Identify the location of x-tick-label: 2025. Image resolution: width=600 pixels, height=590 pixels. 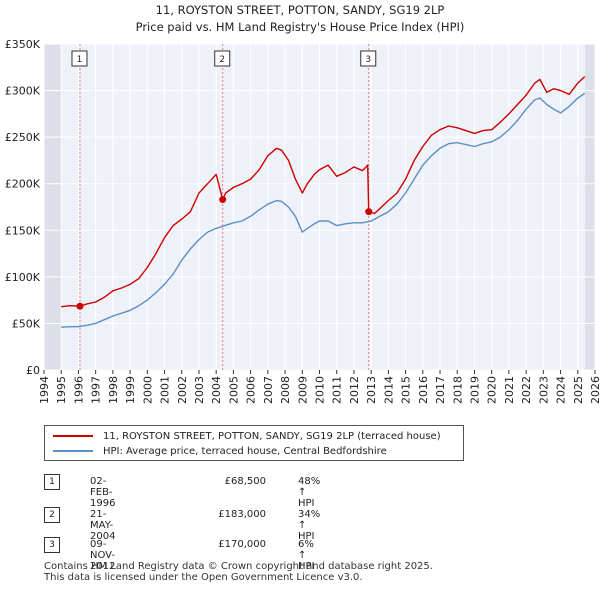
(578, 390).